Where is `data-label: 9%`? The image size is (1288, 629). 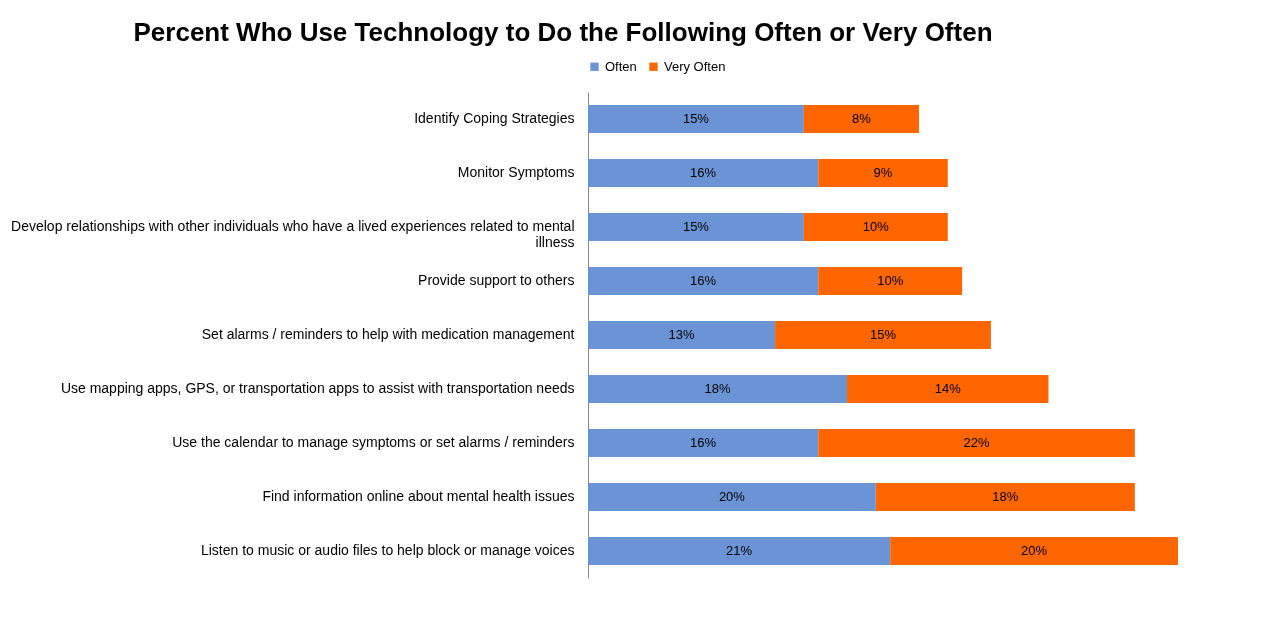
data-label: 9% is located at coordinates (883, 172).